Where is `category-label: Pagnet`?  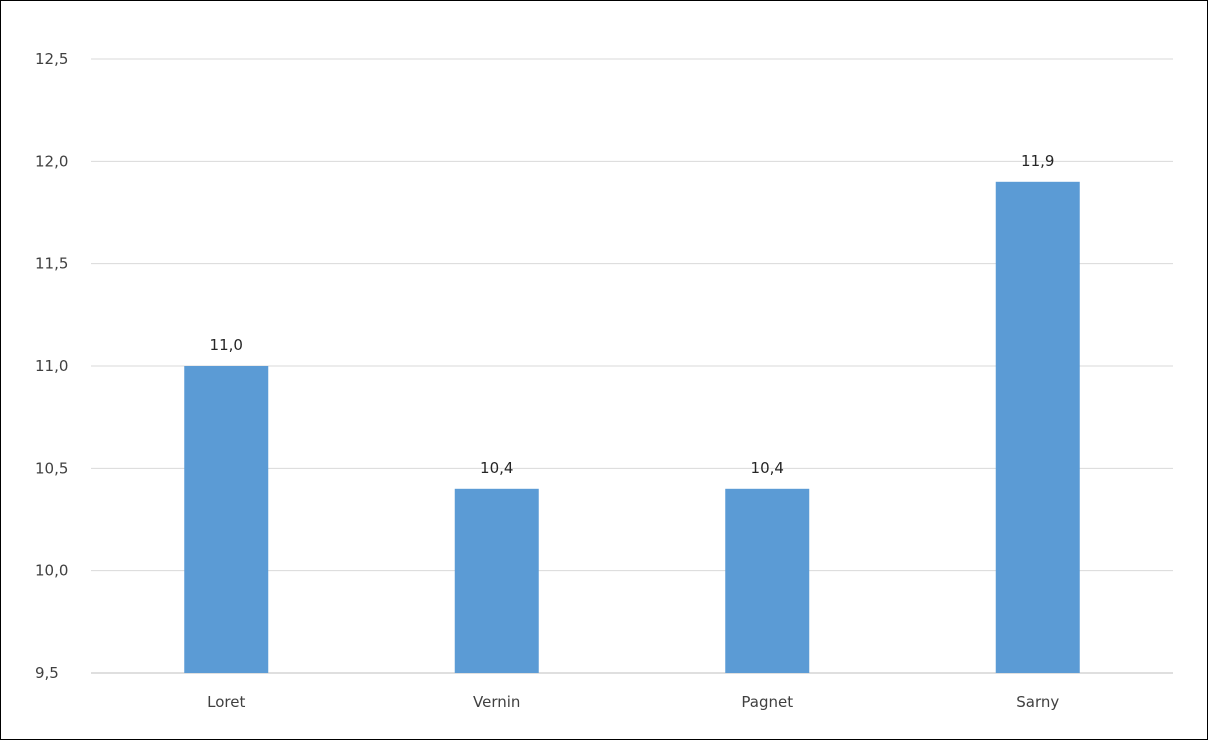
category-label: Pagnet is located at coordinates (767, 702).